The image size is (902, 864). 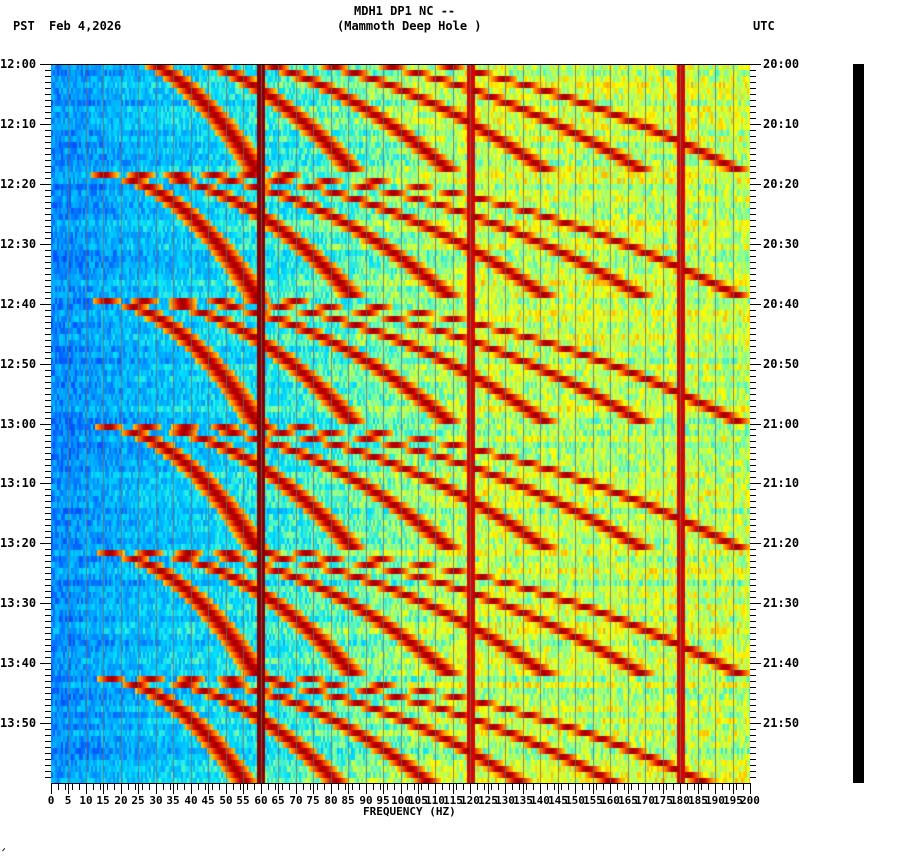 What do you see at coordinates (781, 603) in the screenshot?
I see `y-tick-label-right: 21:30` at bounding box center [781, 603].